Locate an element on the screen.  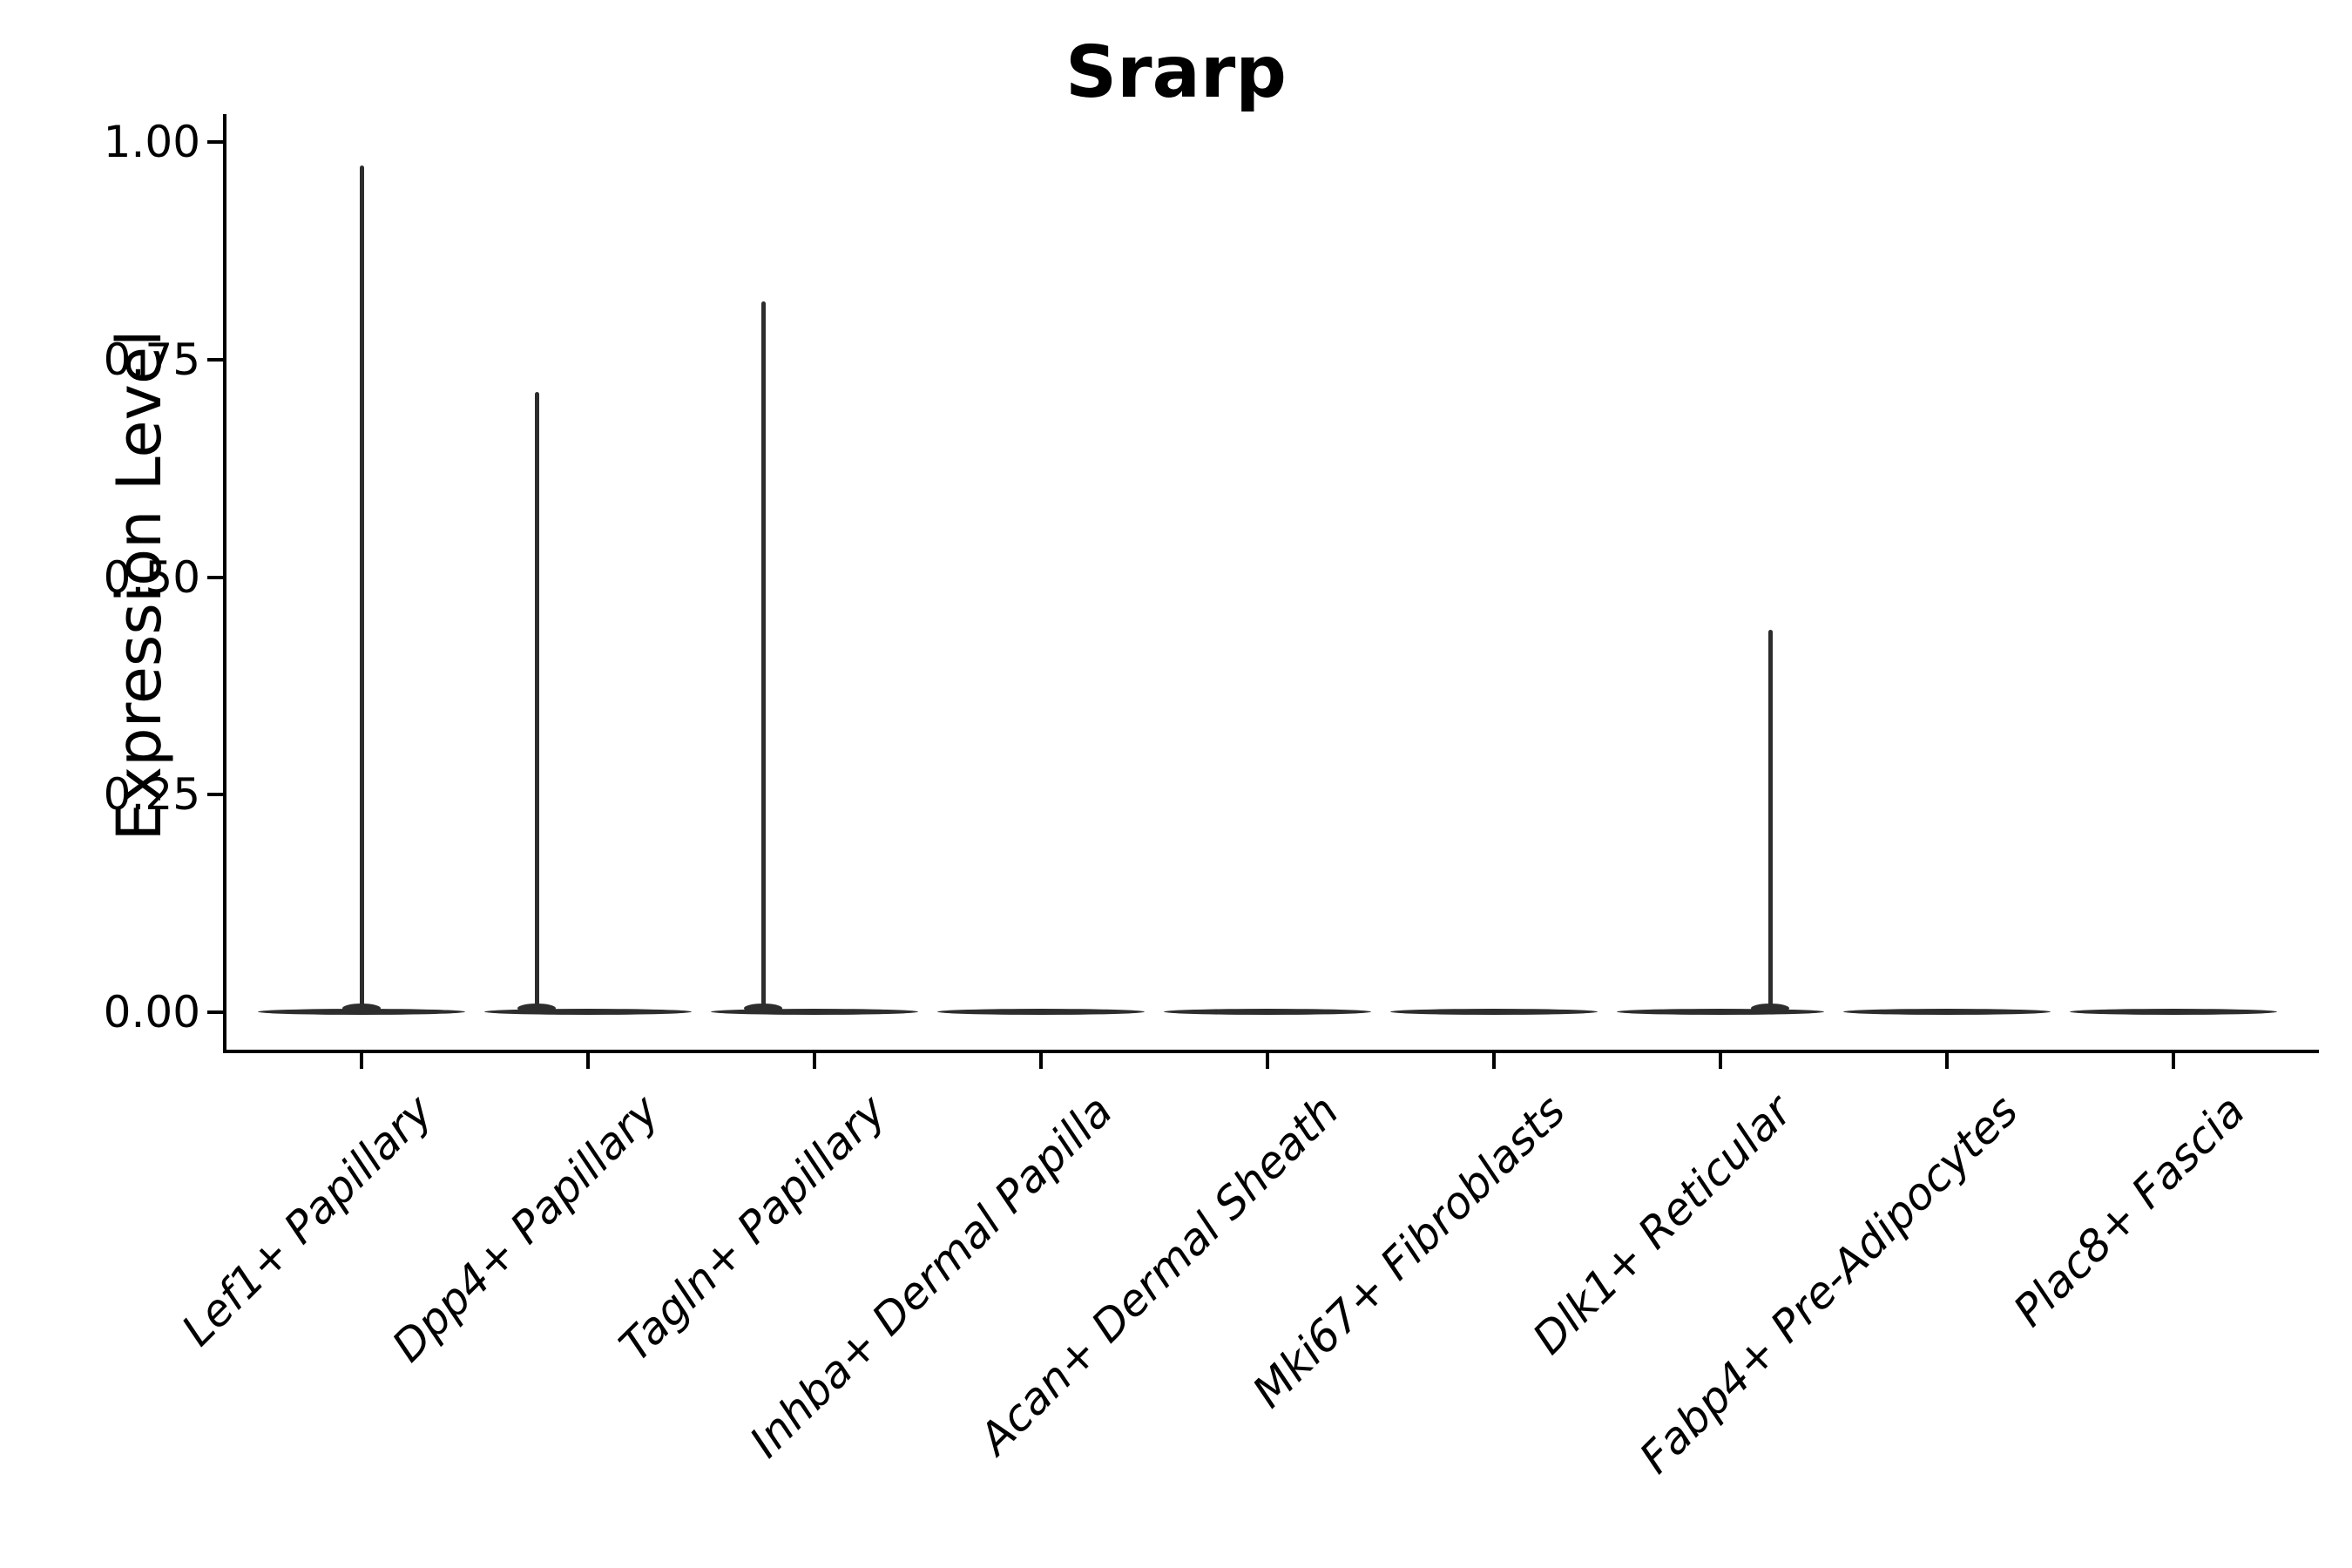
x-tick-label: Fabp4+ Pre-Adipocytes is located at coordinates (1830, 1284).